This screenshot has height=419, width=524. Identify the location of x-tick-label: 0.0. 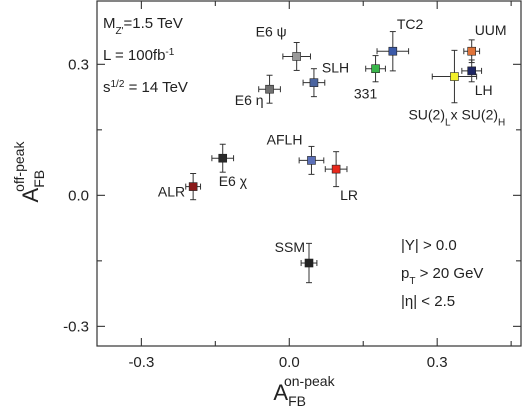
(289, 362).